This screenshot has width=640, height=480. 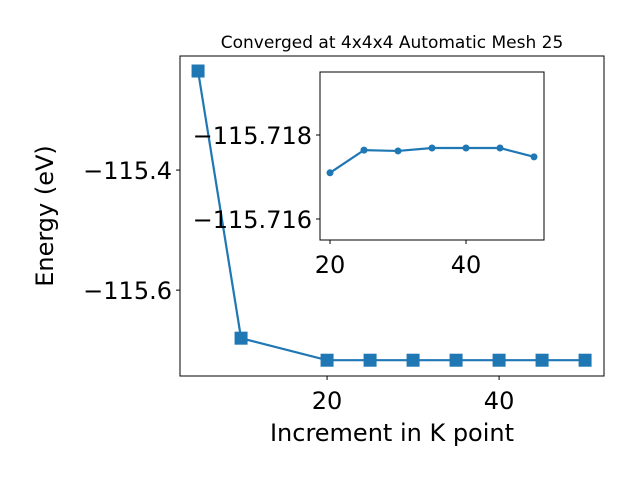 I want to click on y-tick-label: −115.6, so click(x=127, y=291).